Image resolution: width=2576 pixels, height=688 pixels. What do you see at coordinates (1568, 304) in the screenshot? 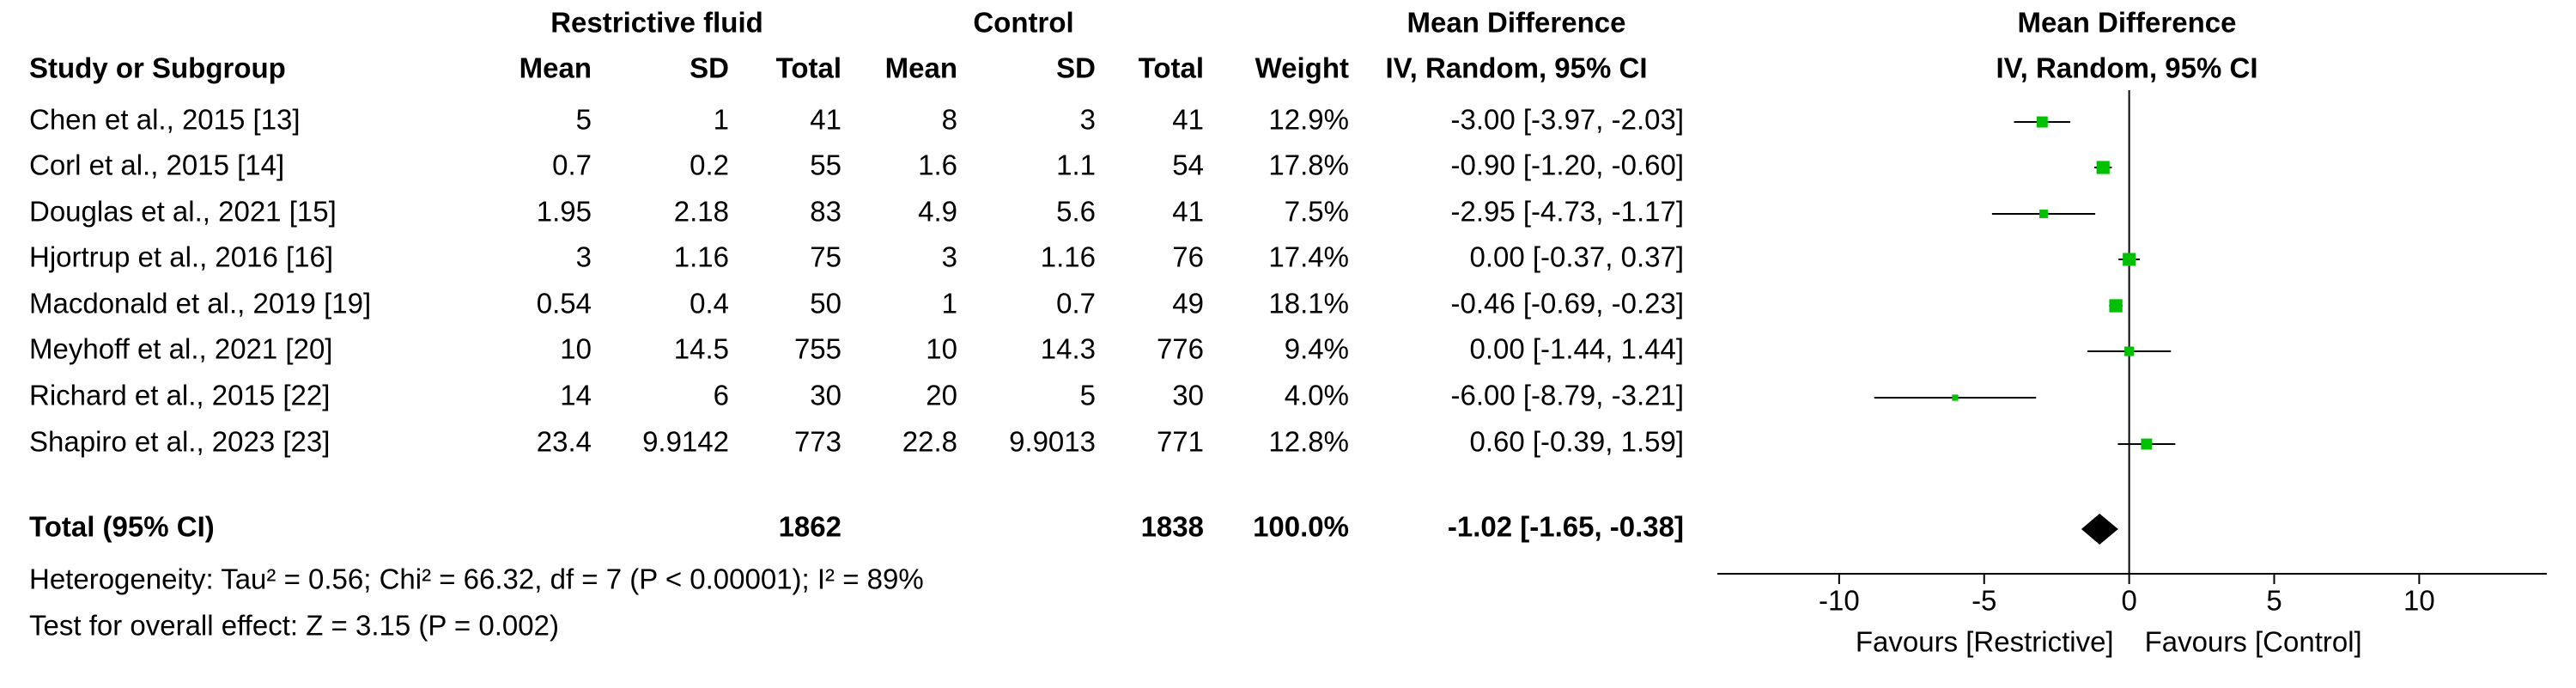
I see `effect-ci: -0.46 [-0.69, -0.23]` at bounding box center [1568, 304].